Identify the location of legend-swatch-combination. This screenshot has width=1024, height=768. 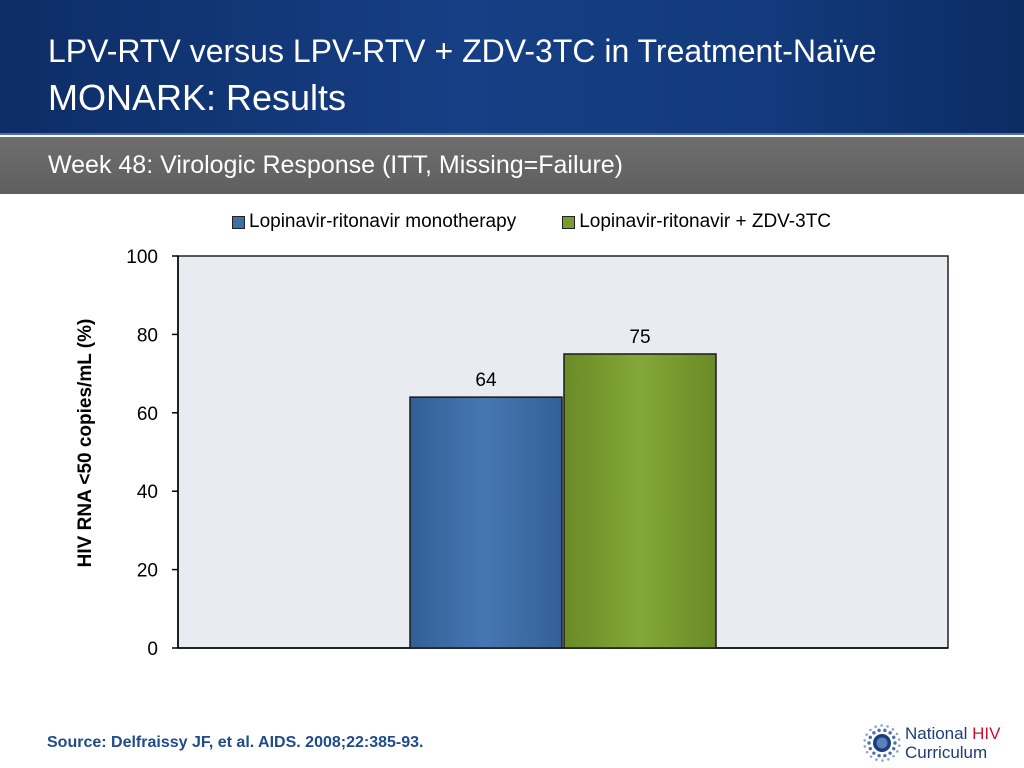
(569, 222).